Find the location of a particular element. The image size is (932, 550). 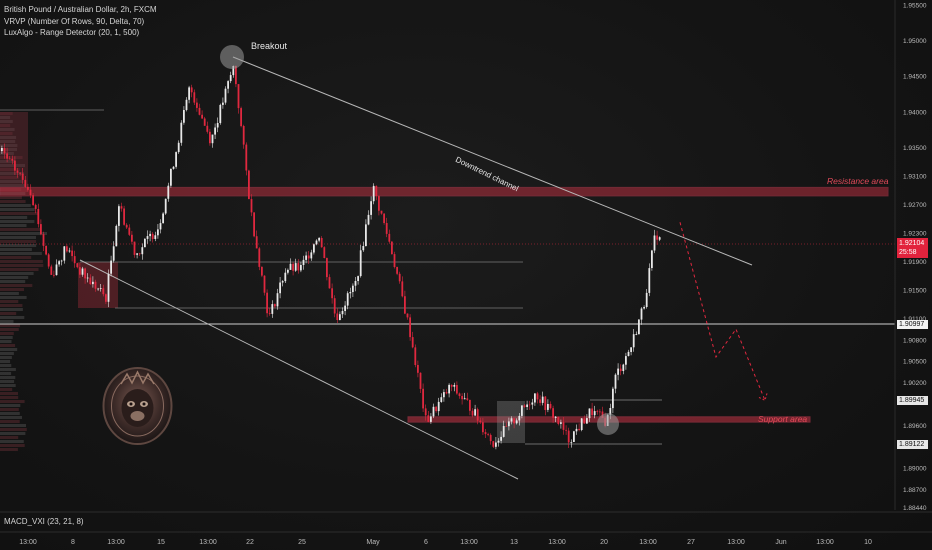

time-axis-tick: 27 is located at coordinates (691, 542).